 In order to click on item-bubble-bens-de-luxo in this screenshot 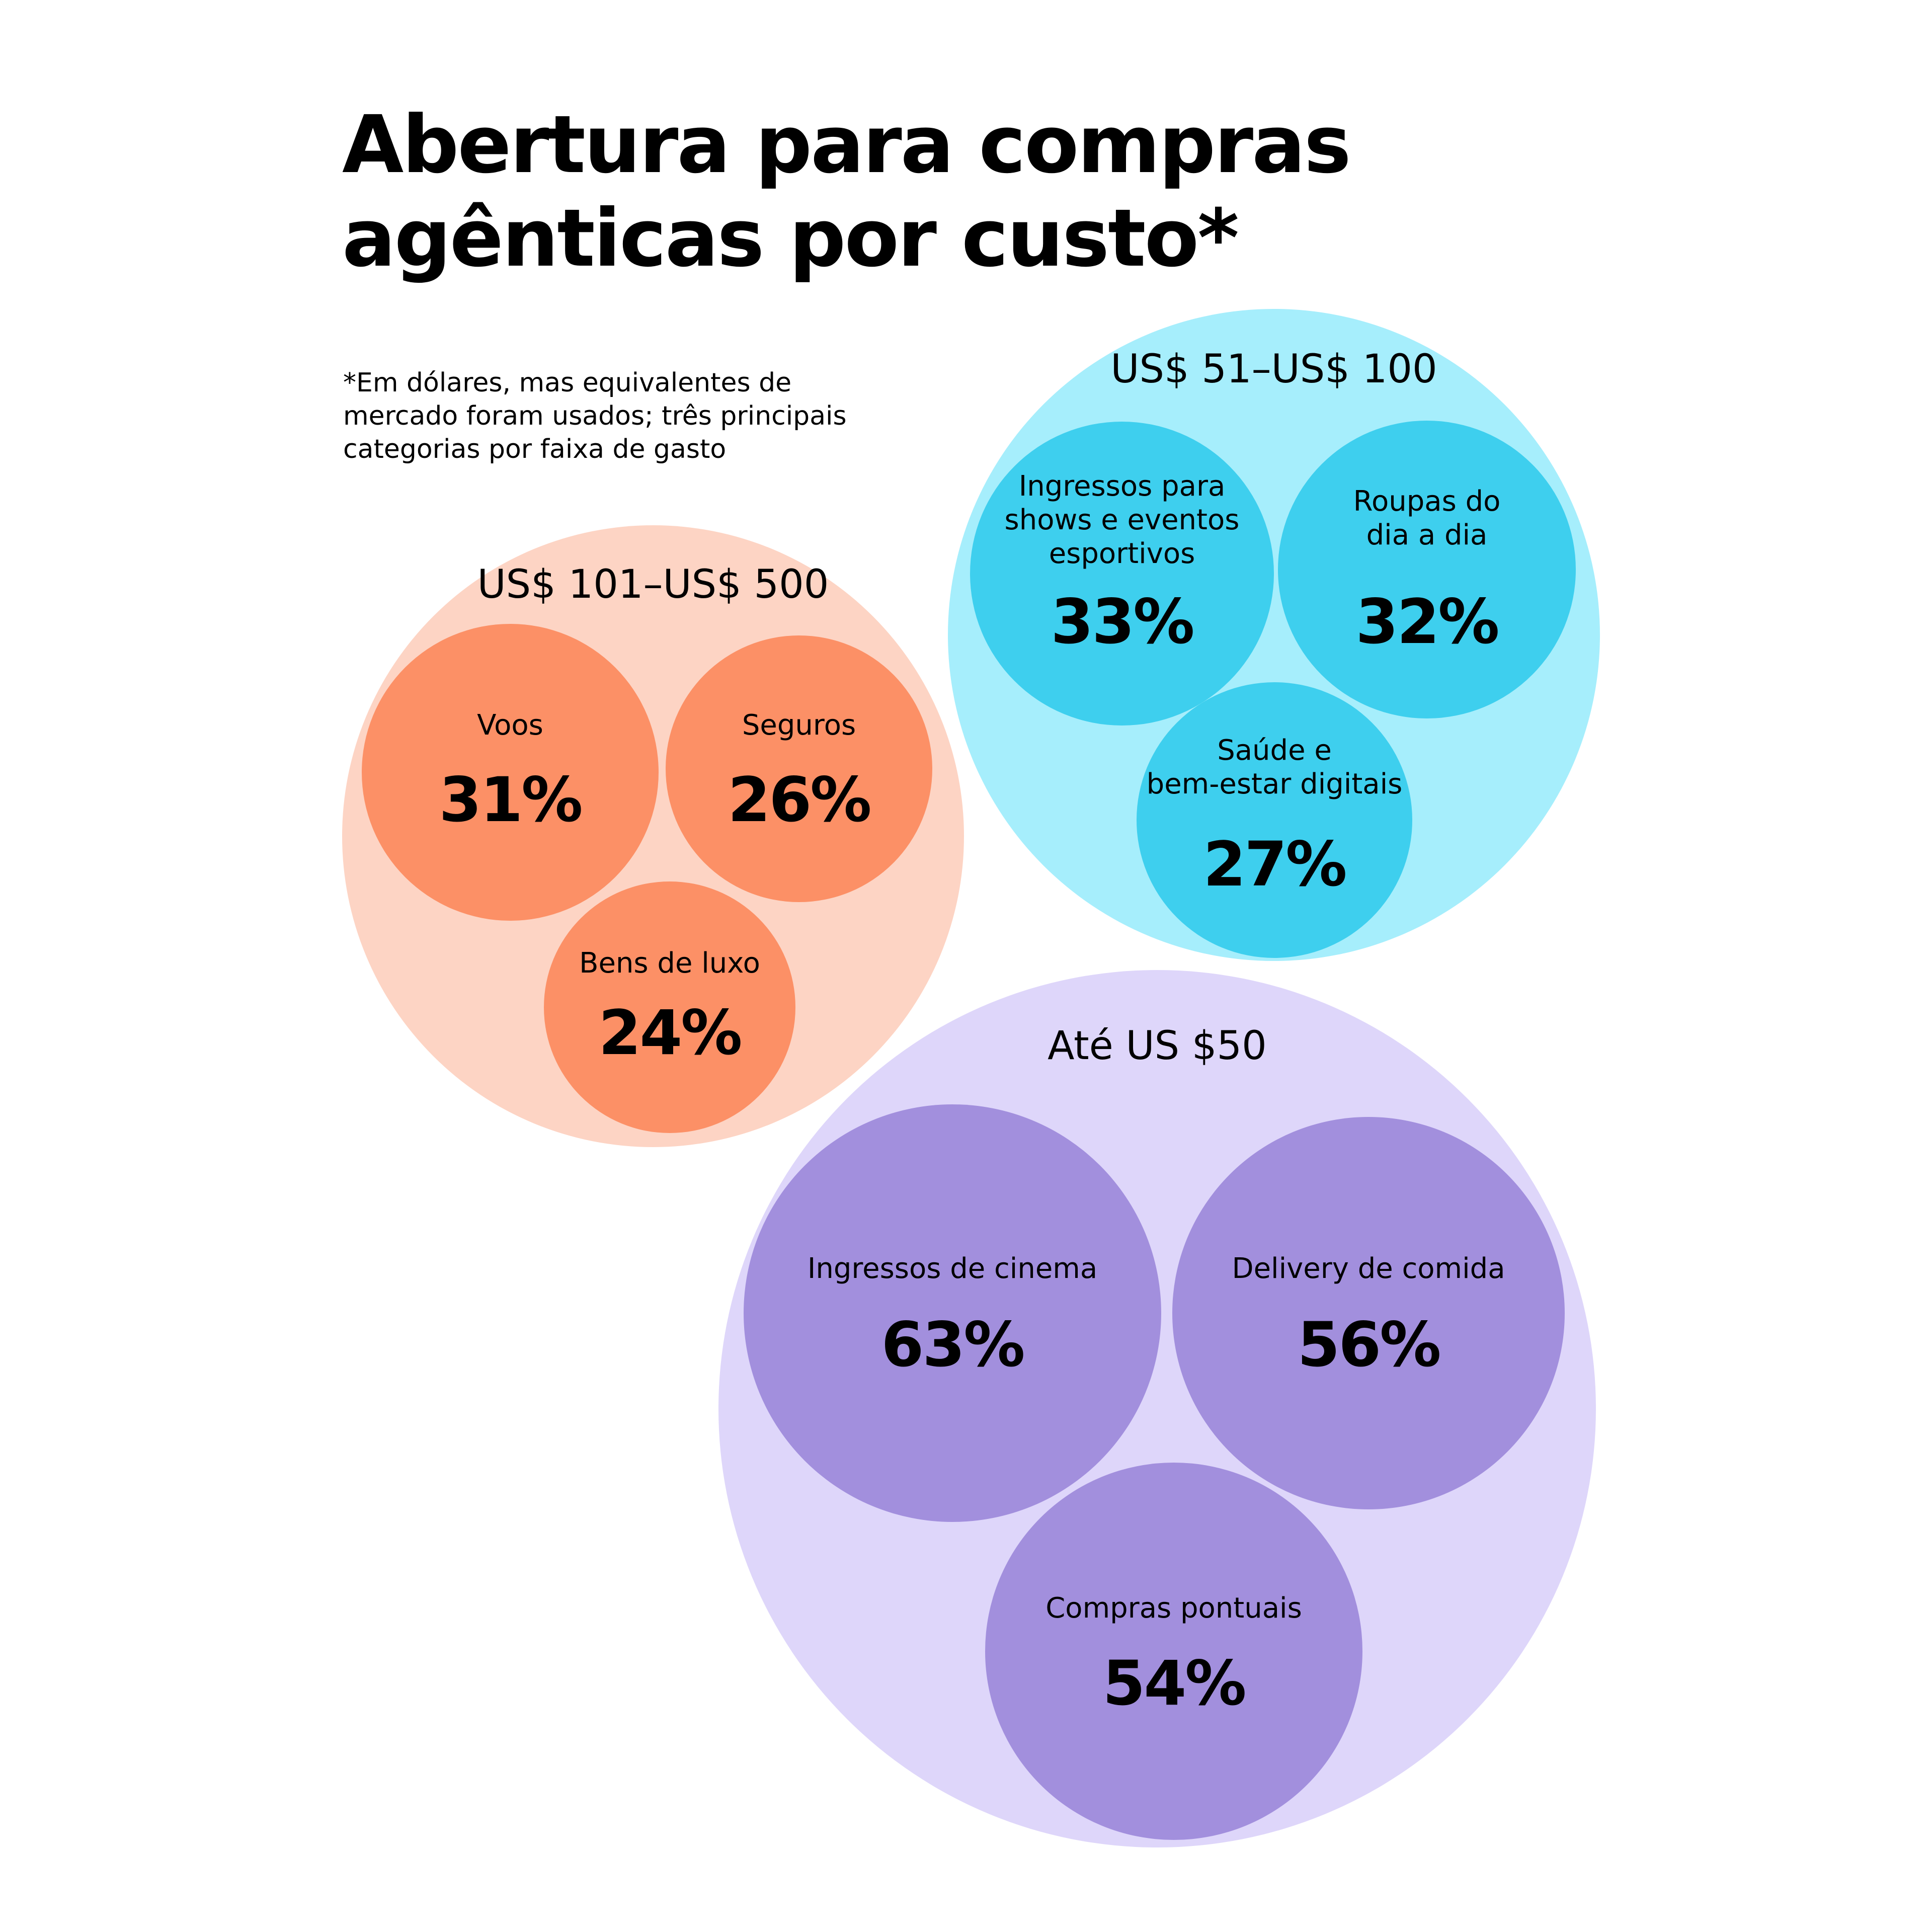, I will do `click(670, 1007)`.